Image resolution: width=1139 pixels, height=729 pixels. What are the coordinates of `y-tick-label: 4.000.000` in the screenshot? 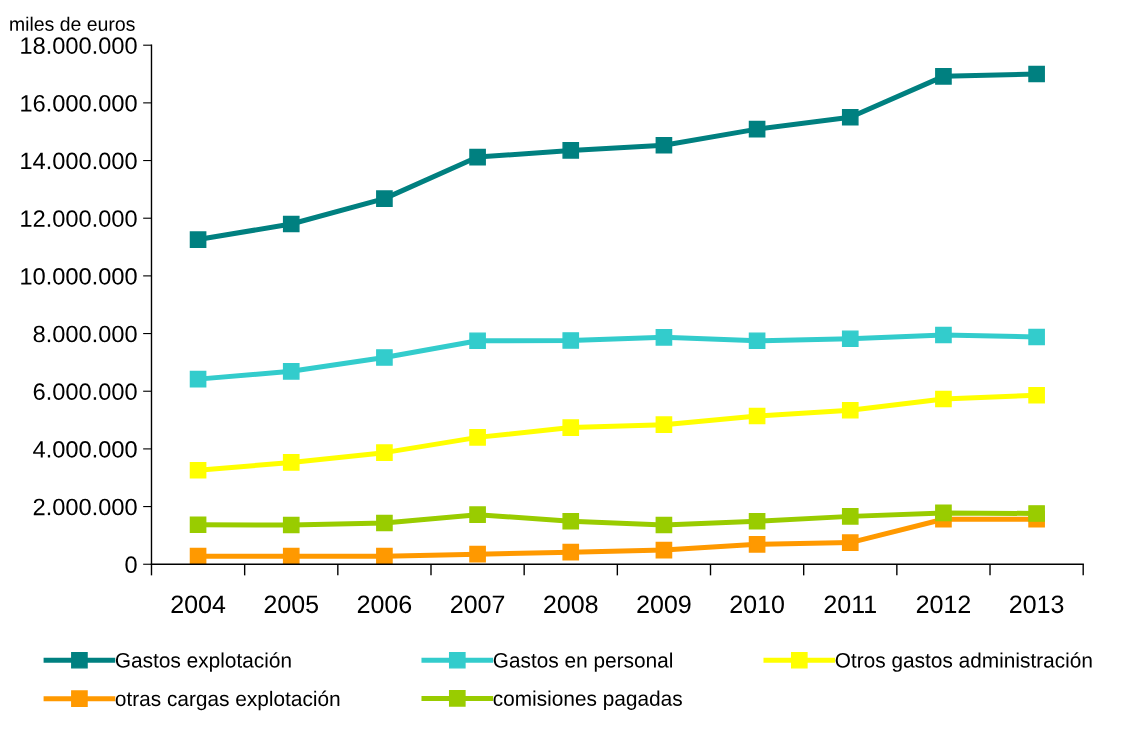 It's located at (85, 449).